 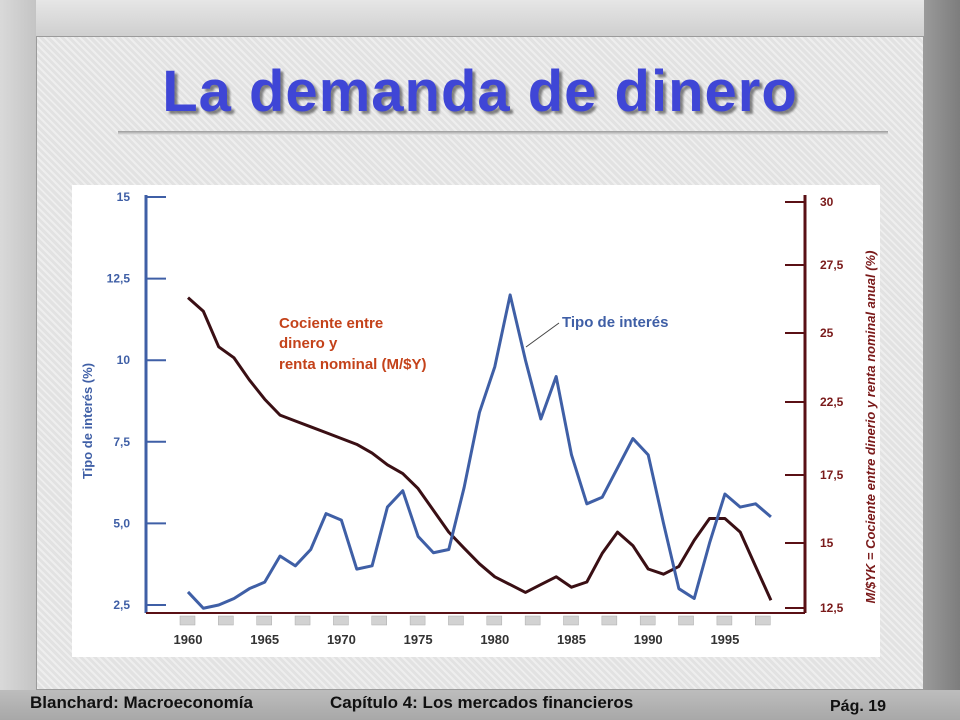 I want to click on left-tick-label: 12,5, so click(x=119, y=279).